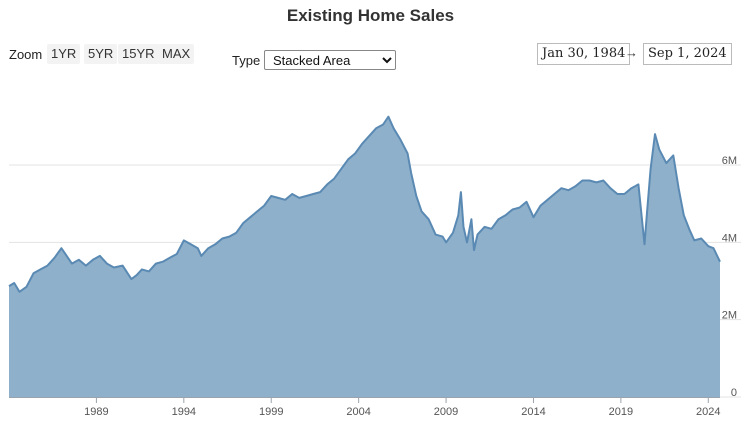 This screenshot has height=425, width=741. Describe the element at coordinates (246, 60) in the screenshot. I see `type-label: Type` at that location.